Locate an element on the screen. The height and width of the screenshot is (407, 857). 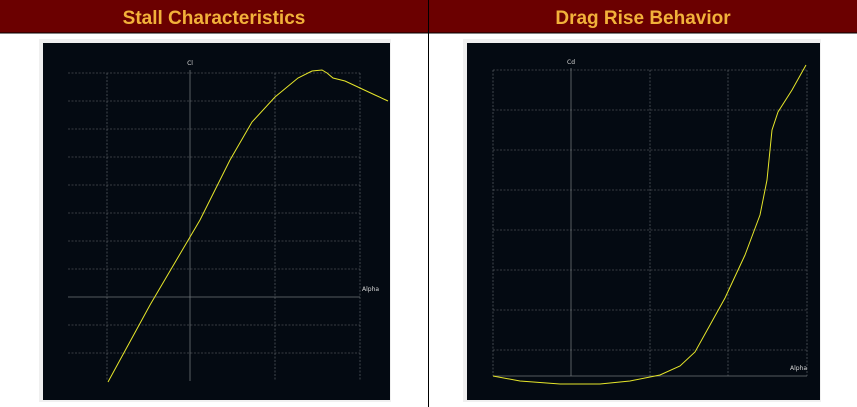
panel-title: Drag Rise Behavior is located at coordinates (643, 18).